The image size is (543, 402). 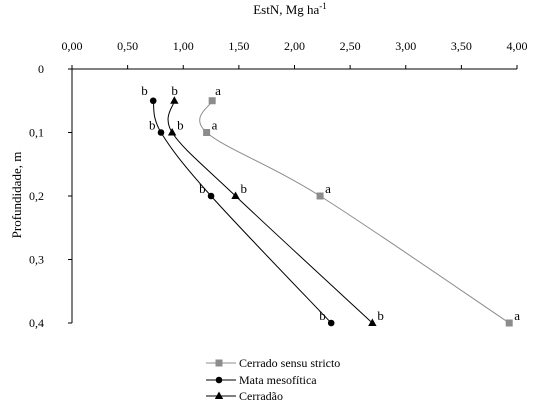 I want to click on x-tick-label: 4,00, so click(x=517, y=46).